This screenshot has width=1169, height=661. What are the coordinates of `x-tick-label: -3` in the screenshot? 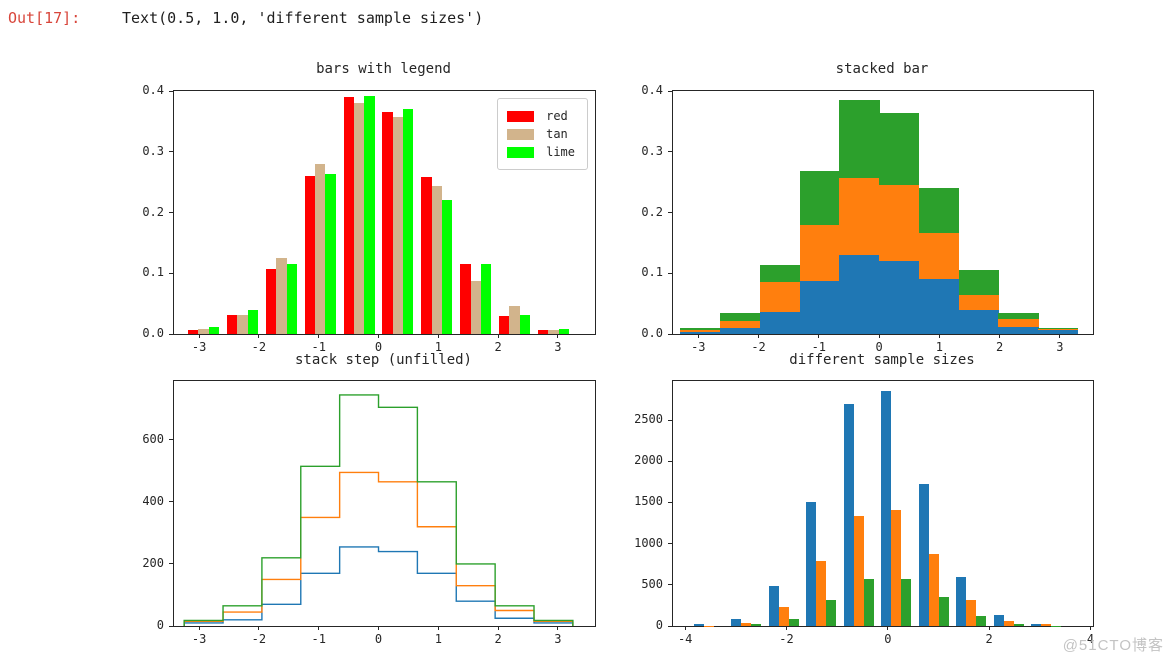 It's located at (199, 639).